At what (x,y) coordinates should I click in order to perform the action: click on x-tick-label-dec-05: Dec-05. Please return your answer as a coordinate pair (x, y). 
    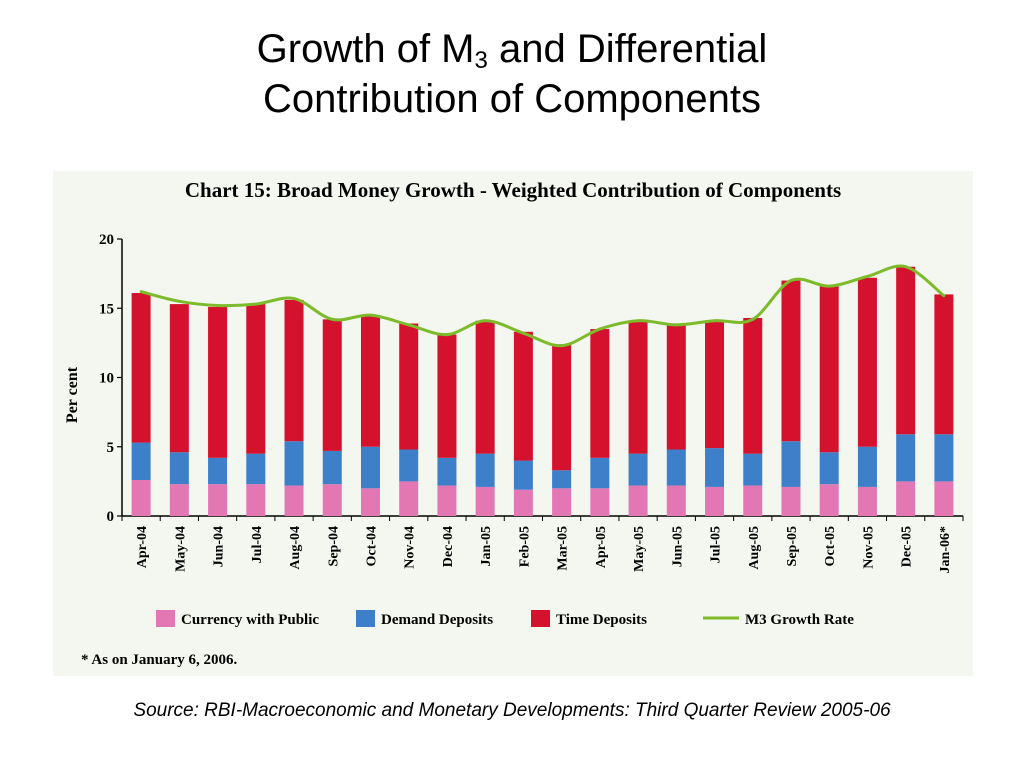
    Looking at the image, I should click on (907, 546).